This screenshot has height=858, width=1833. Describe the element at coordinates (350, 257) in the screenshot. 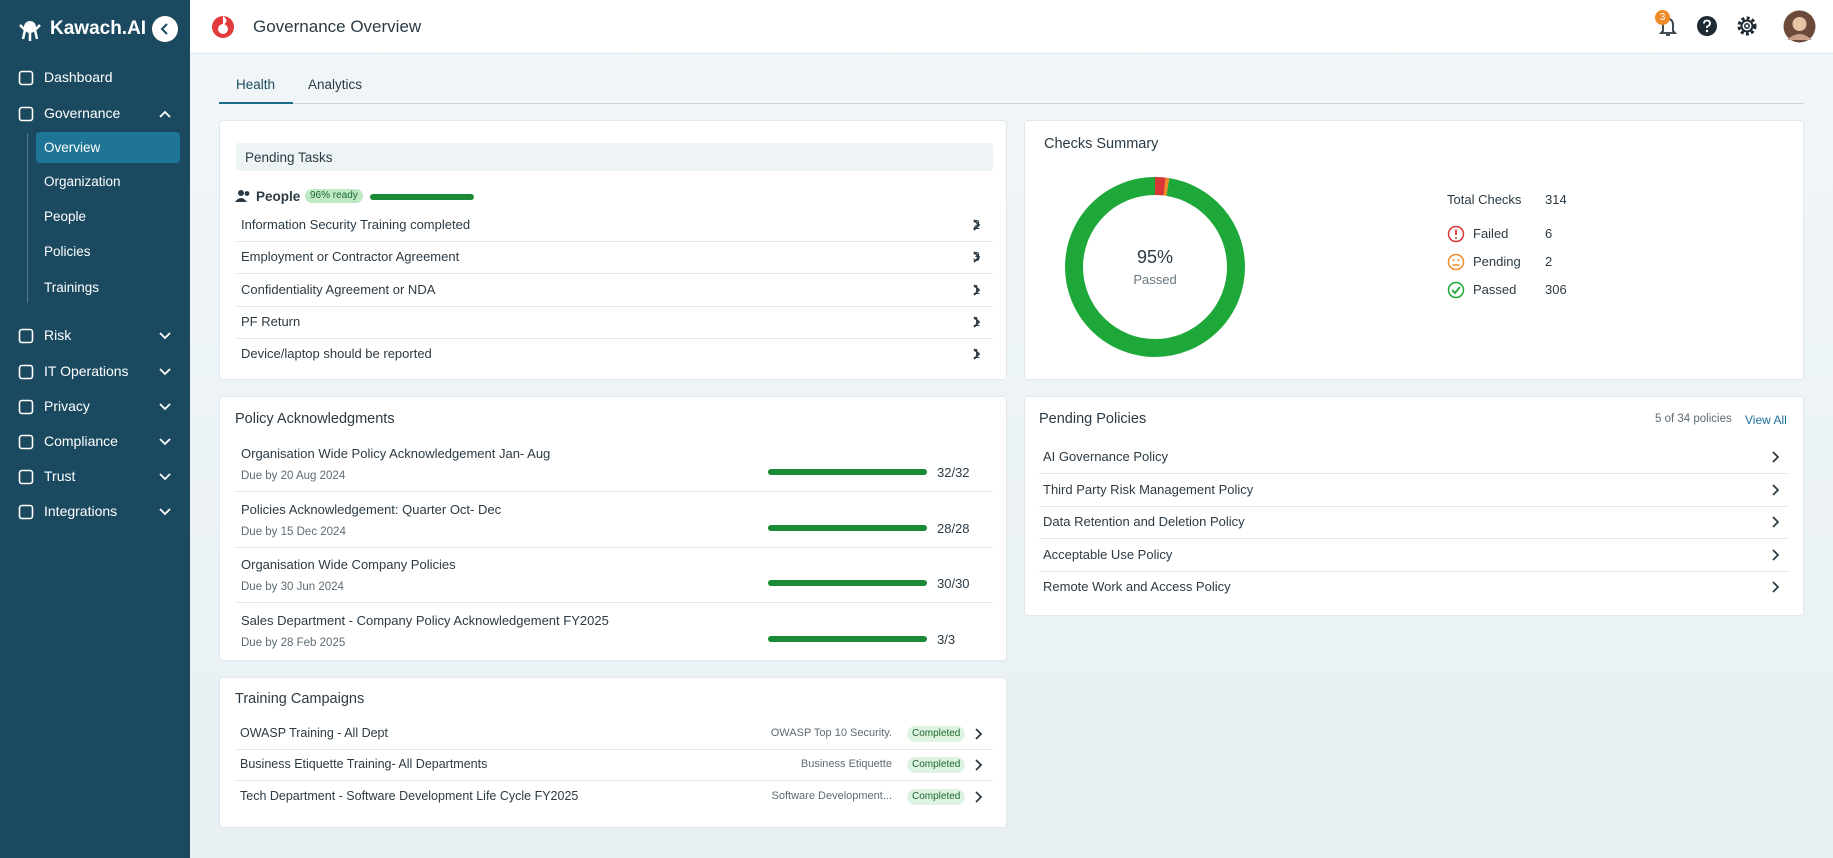

I see `task-label: Employment or Contractor Agreement` at that location.